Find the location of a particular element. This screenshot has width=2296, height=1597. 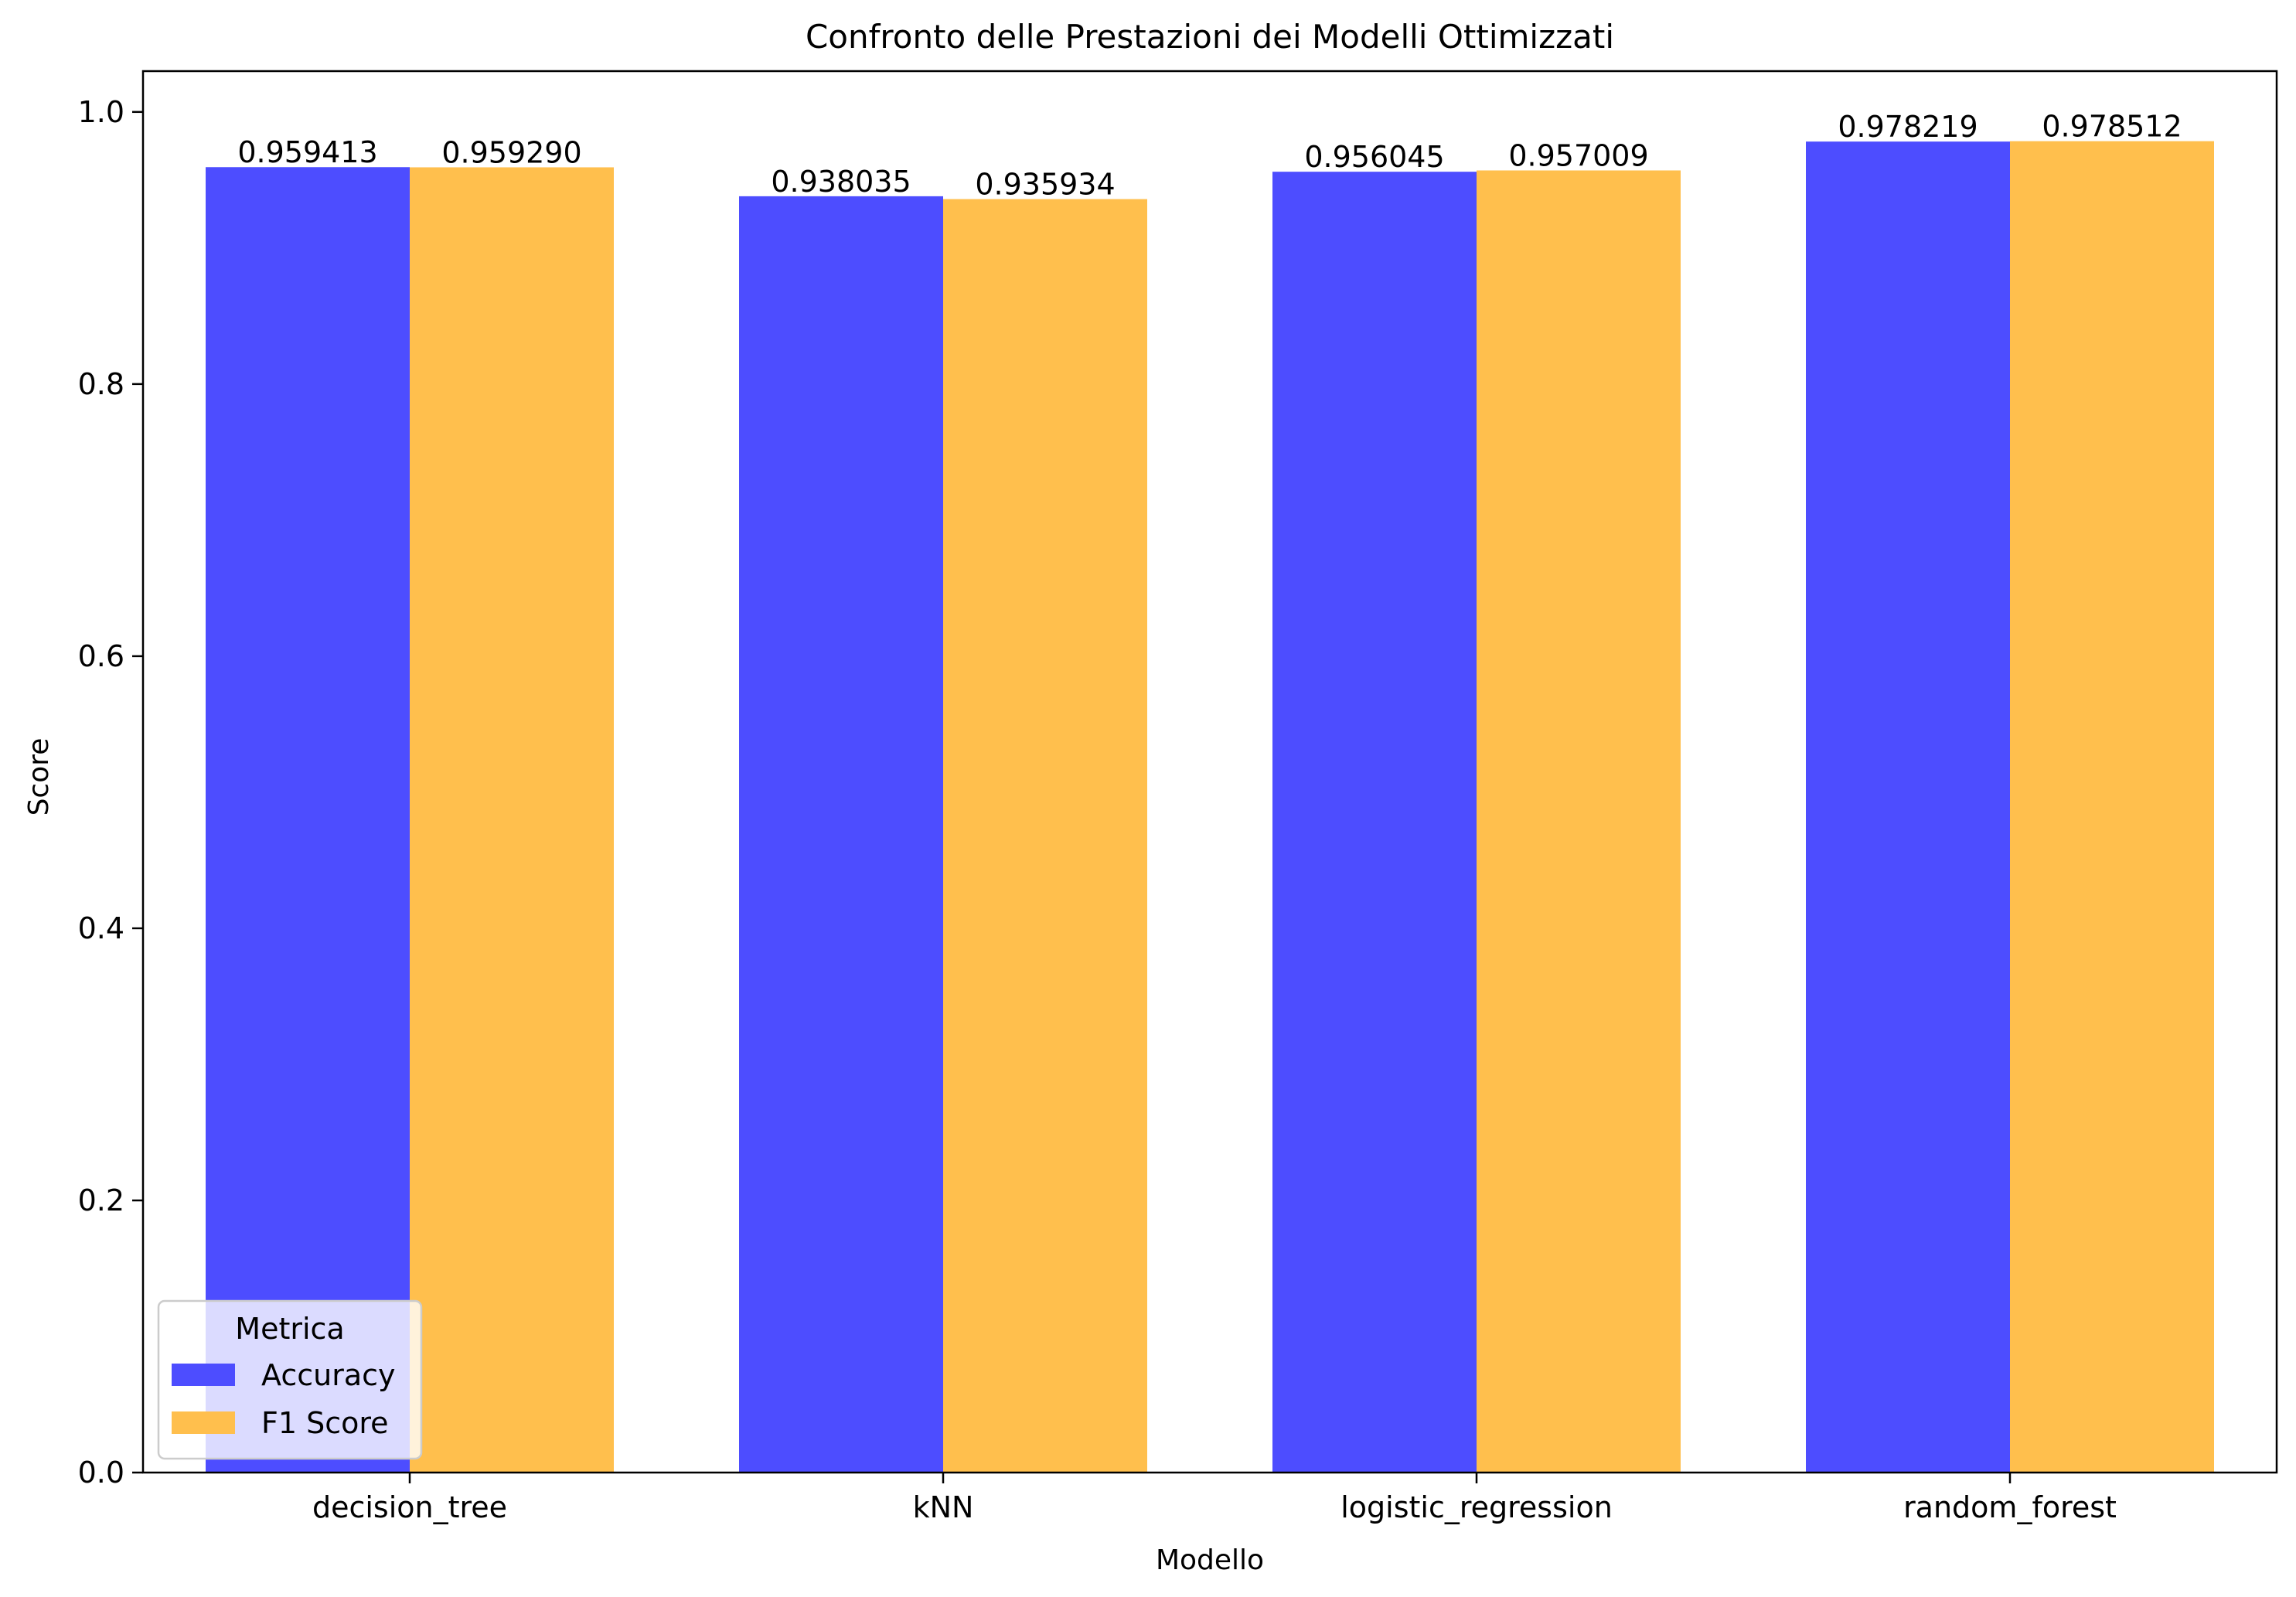

bar-value-label-accuracy-logistic-regression: 0.956045 is located at coordinates (1374, 157).